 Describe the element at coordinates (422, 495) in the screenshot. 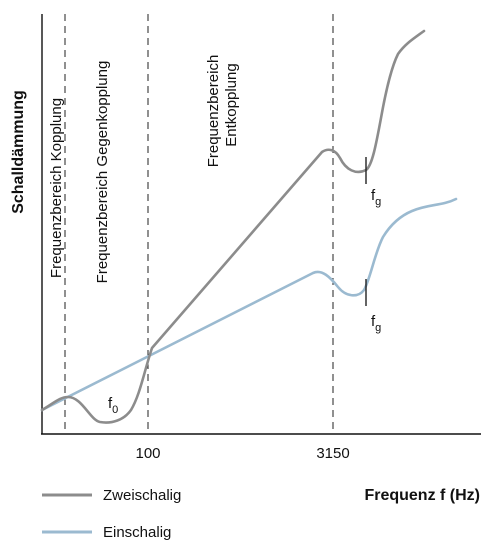

I see `x-axis-title: Frequenz f (Hz)` at that location.